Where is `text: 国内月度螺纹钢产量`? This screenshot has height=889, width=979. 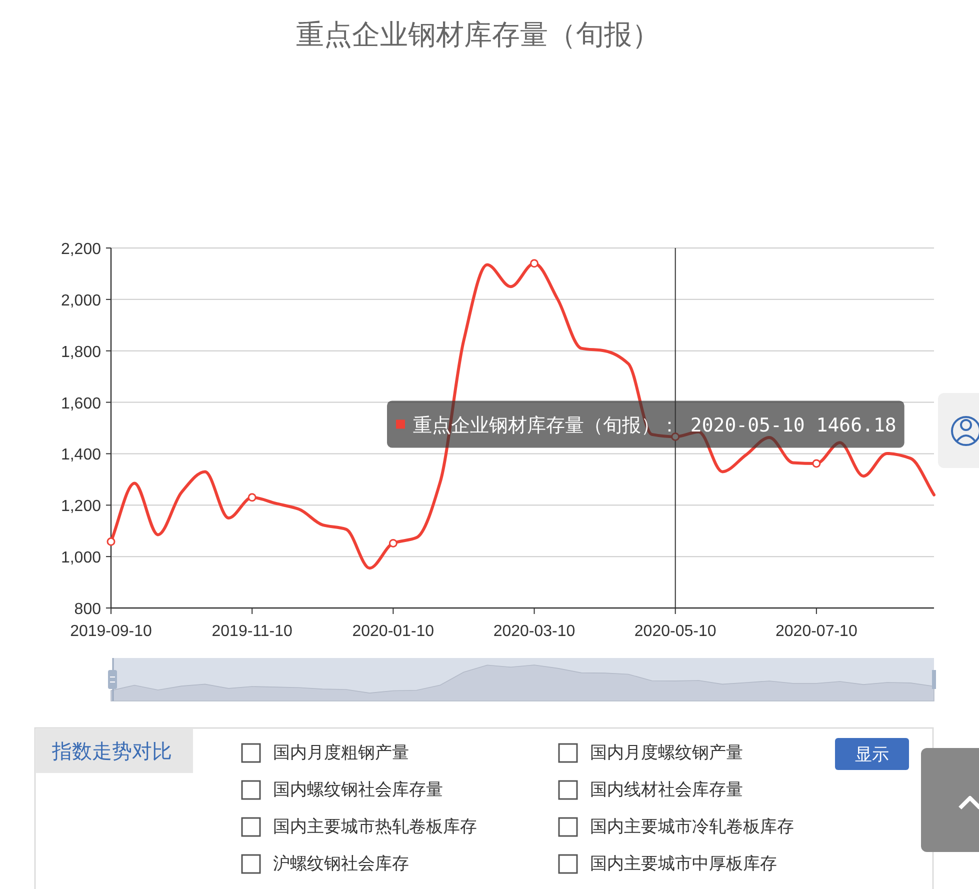 text: 国内月度螺纹钢产量 is located at coordinates (666, 752).